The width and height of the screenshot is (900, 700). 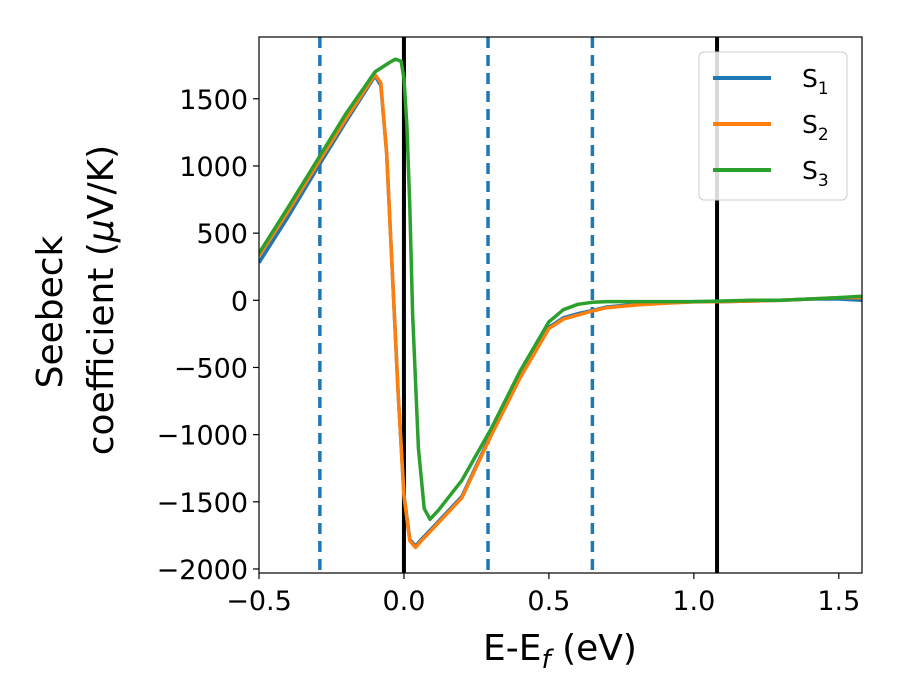 What do you see at coordinates (202, 570) in the screenshot?
I see `y-tick-label: −2000` at bounding box center [202, 570].